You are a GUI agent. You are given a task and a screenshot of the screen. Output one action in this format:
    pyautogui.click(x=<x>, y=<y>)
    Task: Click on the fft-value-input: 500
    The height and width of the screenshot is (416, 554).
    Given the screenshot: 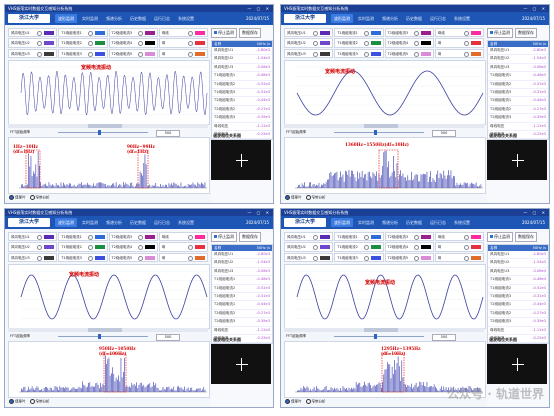 What is the action you would take?
    pyautogui.click(x=444, y=133)
    